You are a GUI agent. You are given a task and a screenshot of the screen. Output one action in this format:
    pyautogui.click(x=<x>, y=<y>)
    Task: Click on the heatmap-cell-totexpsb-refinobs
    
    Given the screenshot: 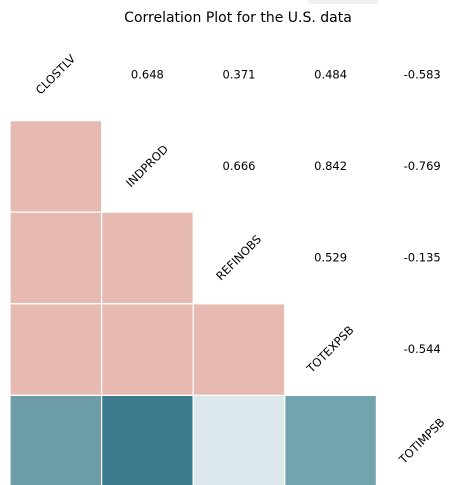 What is the action you would take?
    pyautogui.click(x=239, y=349)
    